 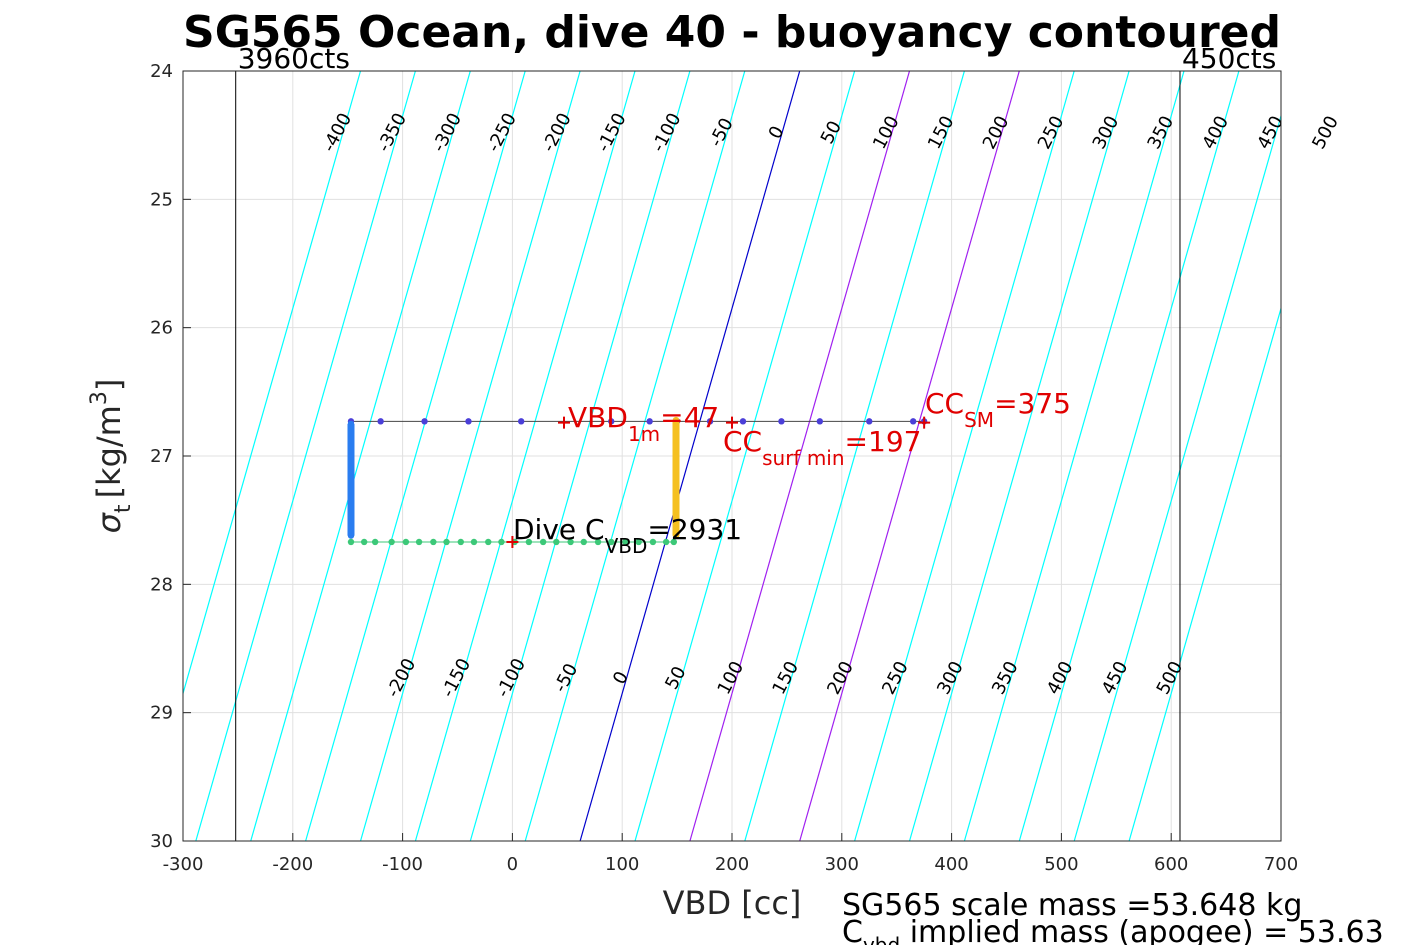 What do you see at coordinates (292, 864) in the screenshot?
I see `x-tick-label: -200` at bounding box center [292, 864].